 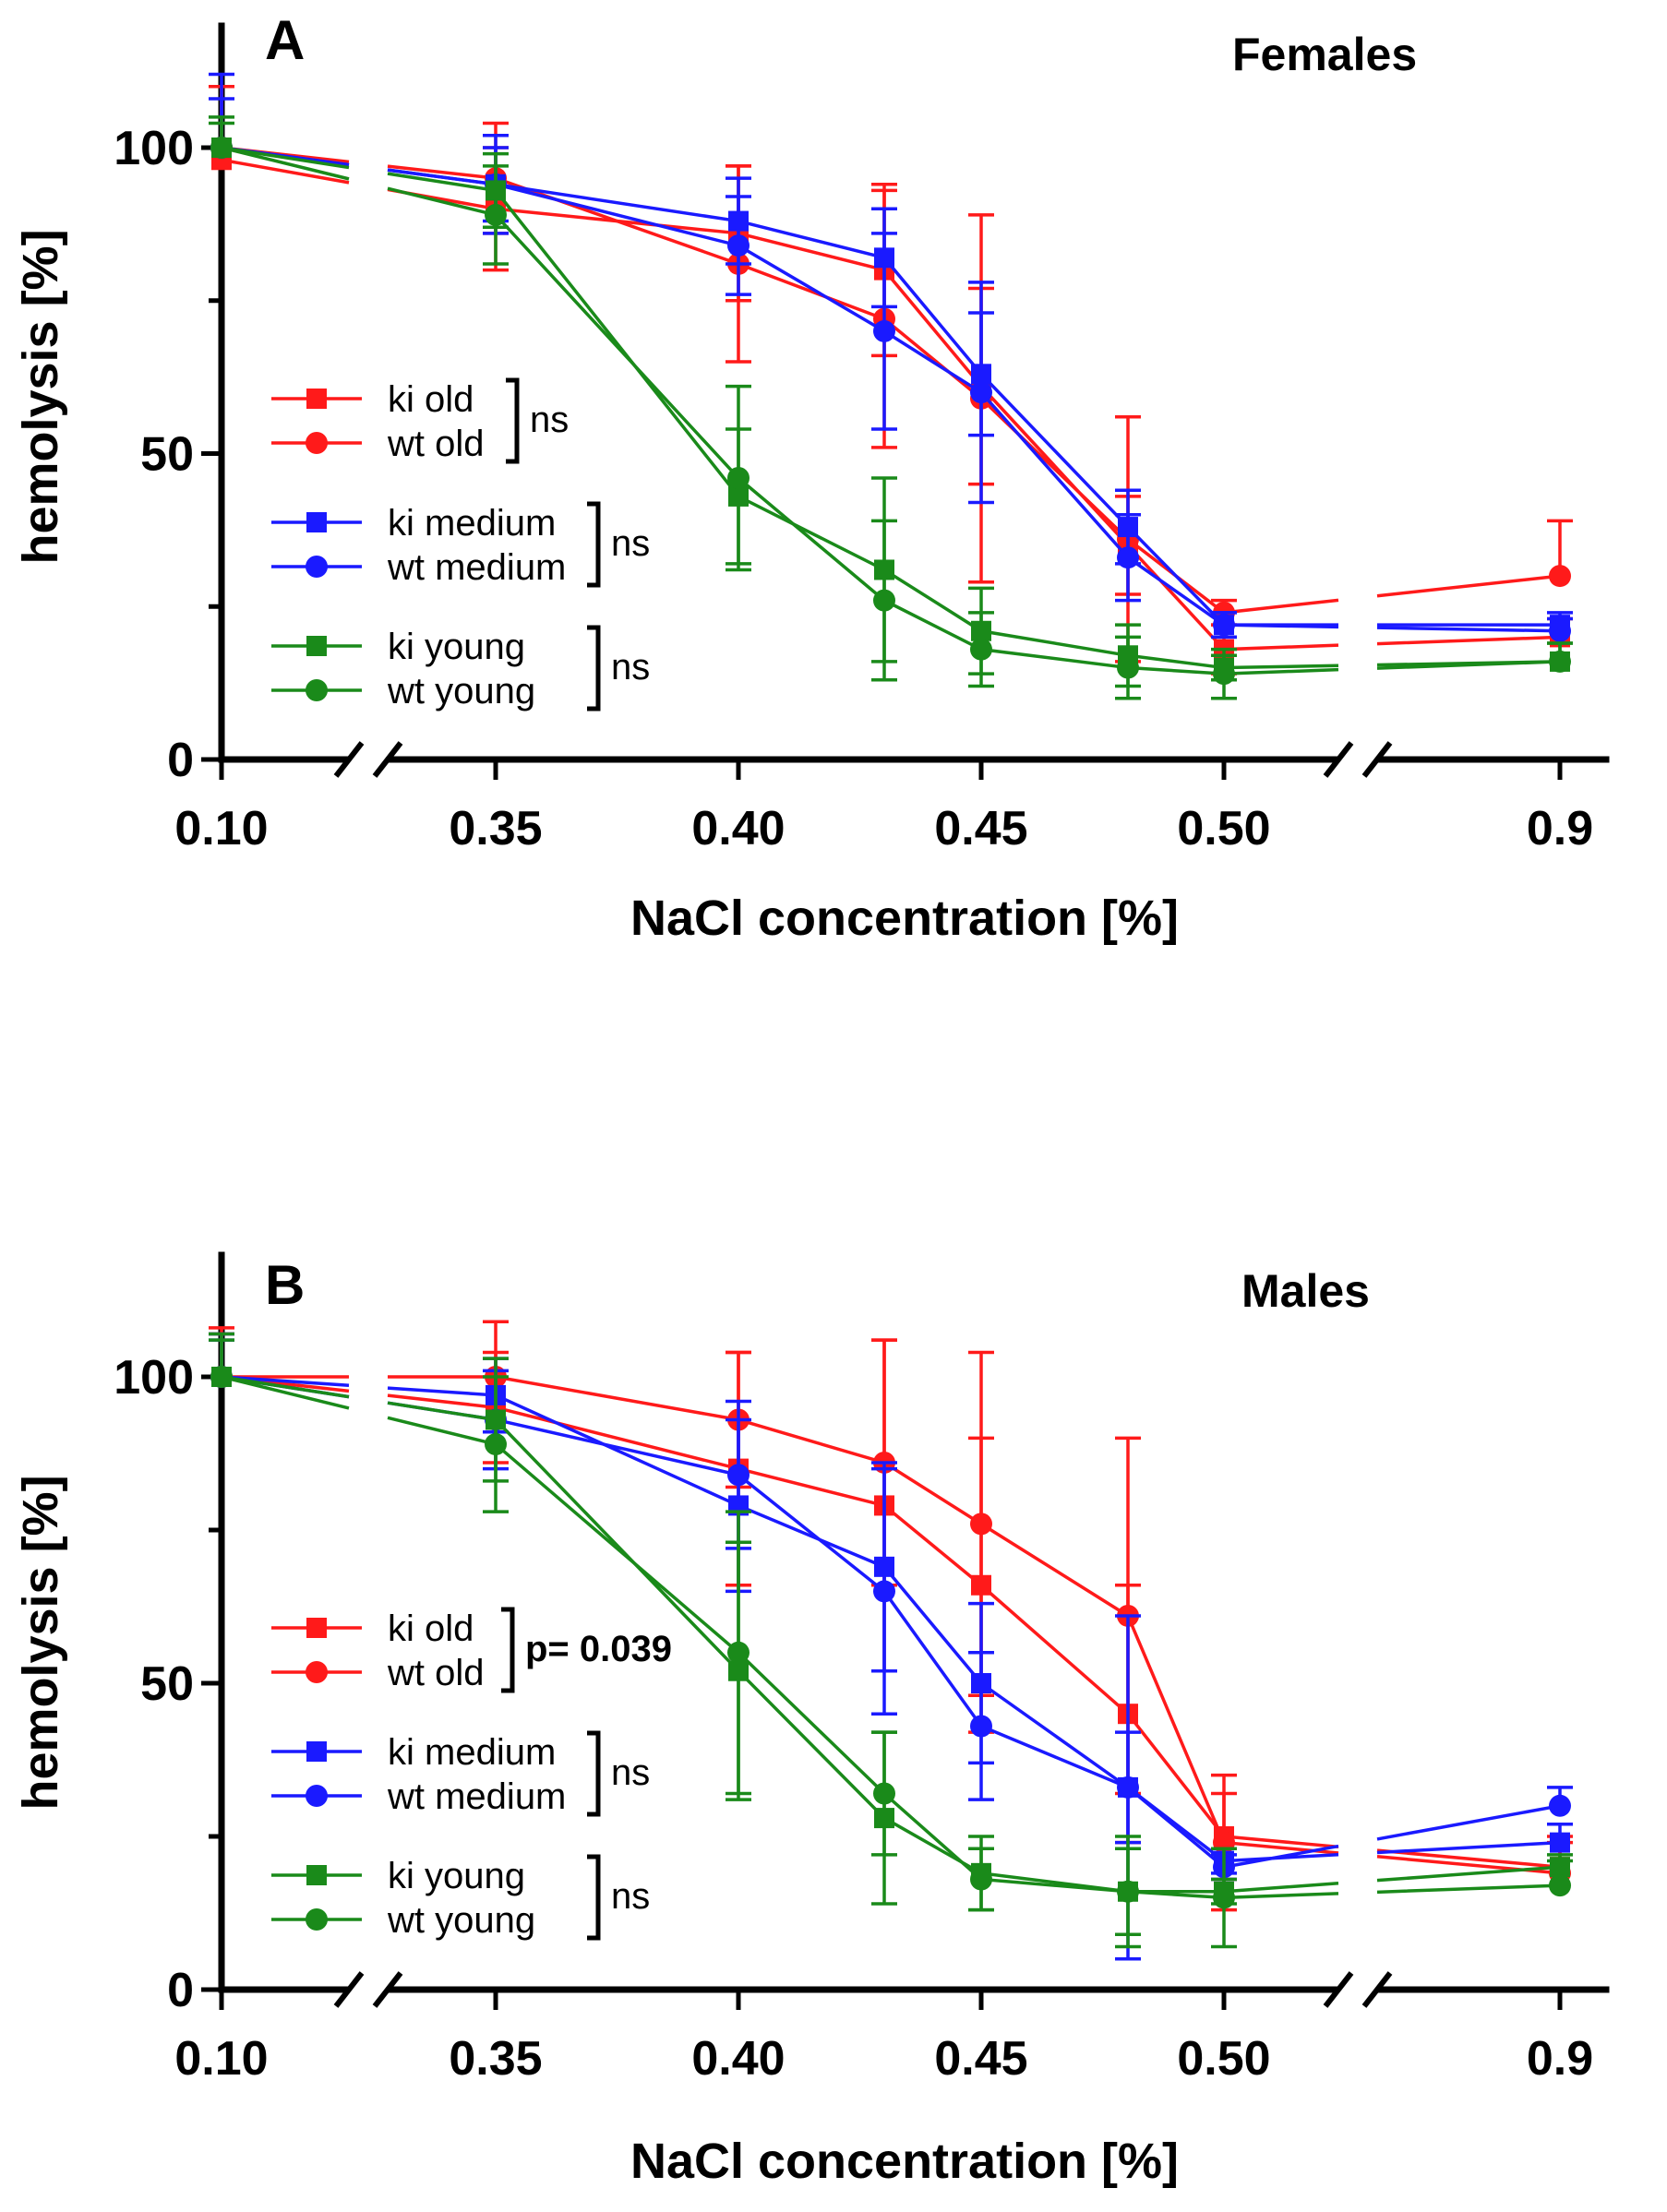 What do you see at coordinates (1305, 1291) in the screenshot?
I see `panel-title: Males` at bounding box center [1305, 1291].